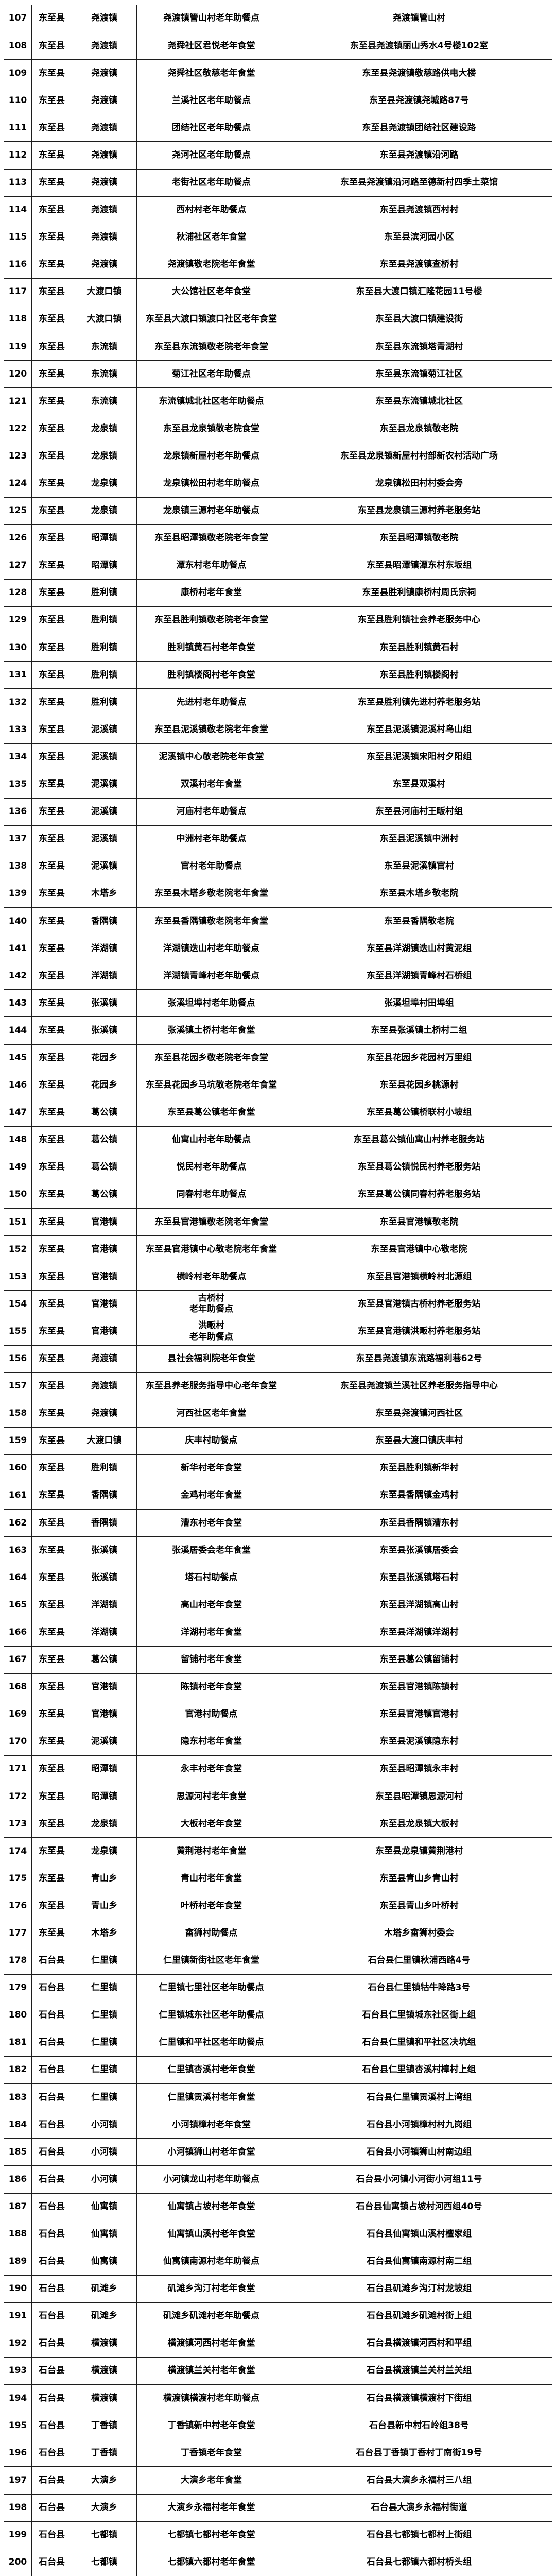  What do you see at coordinates (419, 1249) in the screenshot?
I see `address-cell: 东至县官港镇中心敬老院` at bounding box center [419, 1249].